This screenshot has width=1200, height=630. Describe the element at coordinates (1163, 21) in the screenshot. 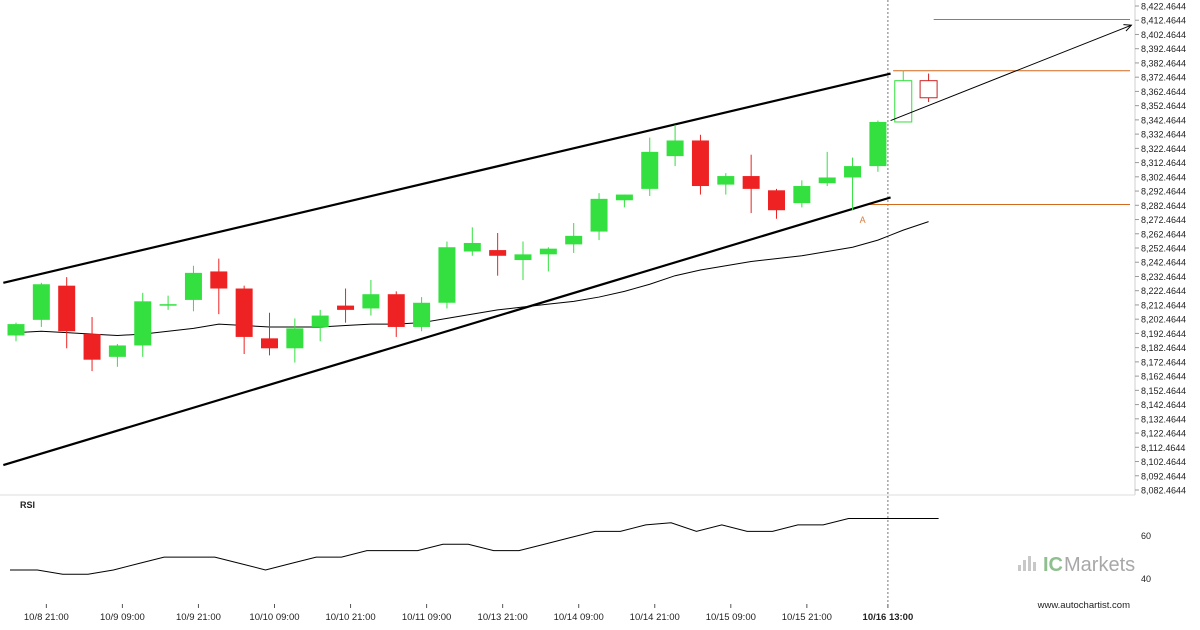

I see `y-tick-label: 8,412.4644` at that location.